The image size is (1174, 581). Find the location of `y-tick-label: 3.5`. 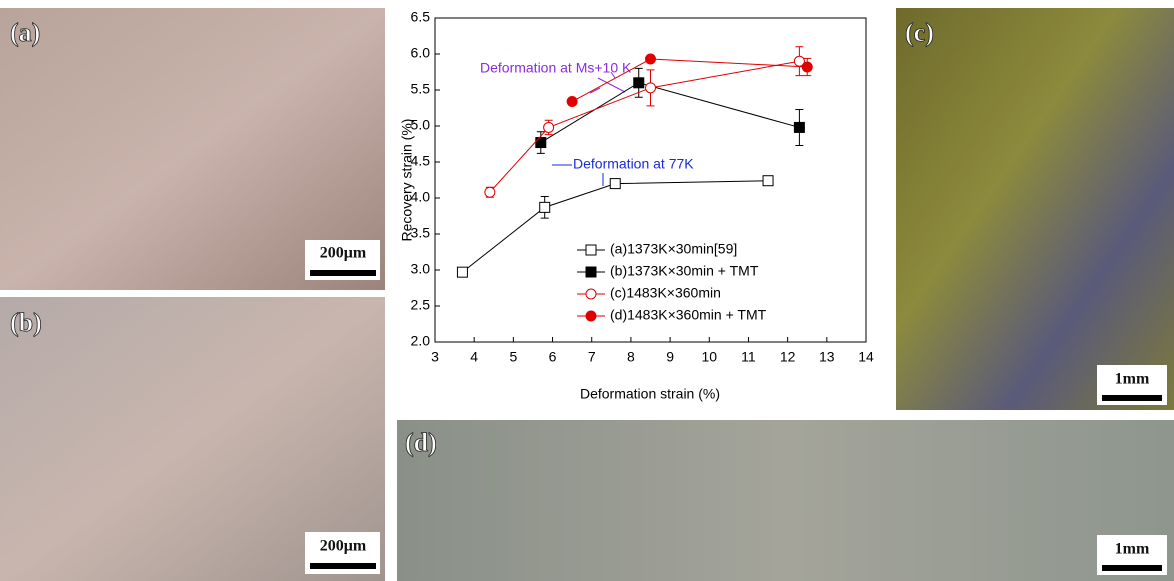

y-tick-label: 3.5 is located at coordinates (421, 233).